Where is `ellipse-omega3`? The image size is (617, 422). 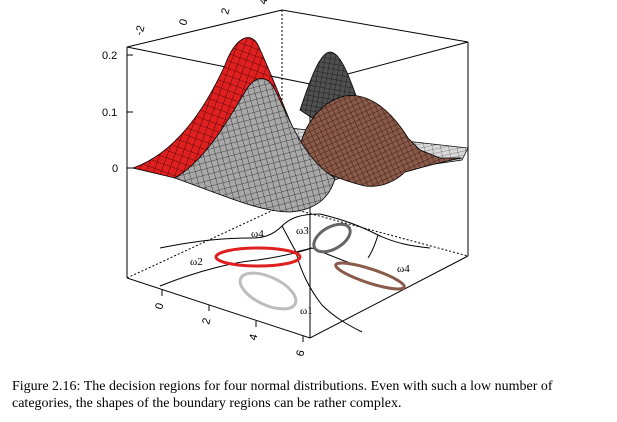
ellipse-omega3 is located at coordinates (332, 238).